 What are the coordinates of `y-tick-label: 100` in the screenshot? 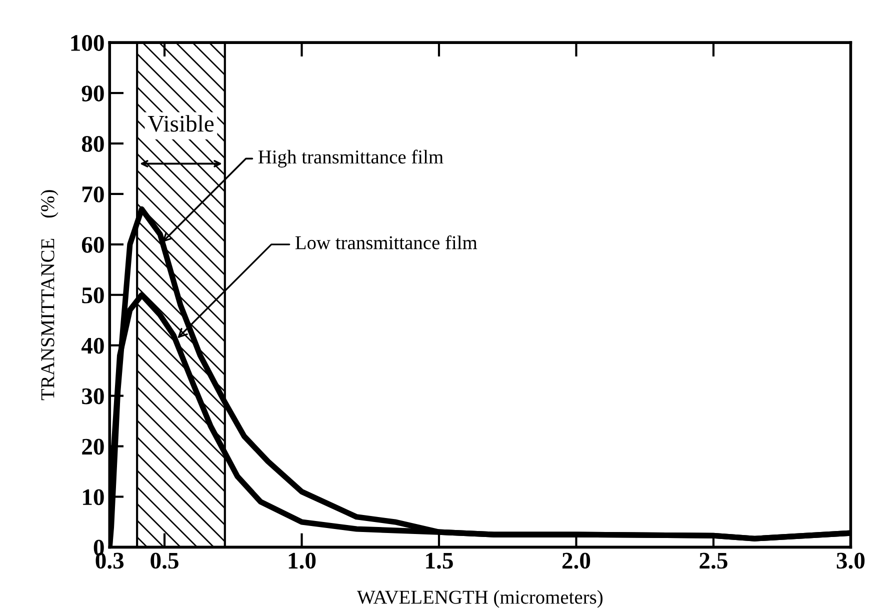 It's located at (87, 43).